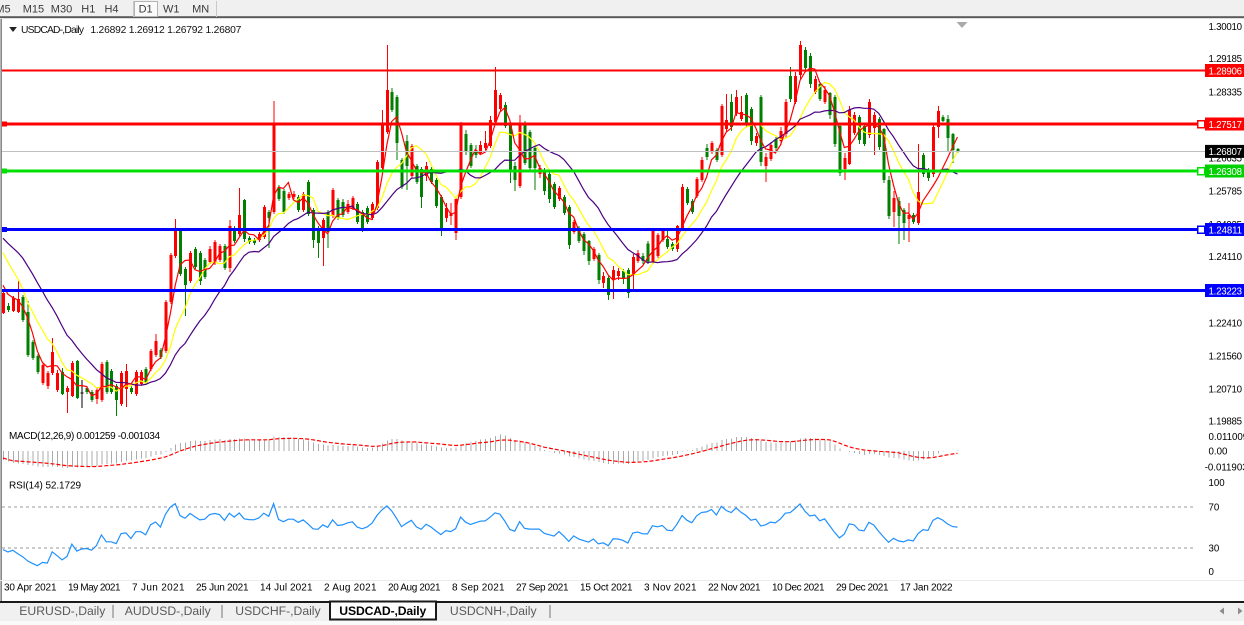 The image size is (1244, 625). Describe the element at coordinates (1226, 356) in the screenshot. I see `svg-text: 1.21560` at that location.